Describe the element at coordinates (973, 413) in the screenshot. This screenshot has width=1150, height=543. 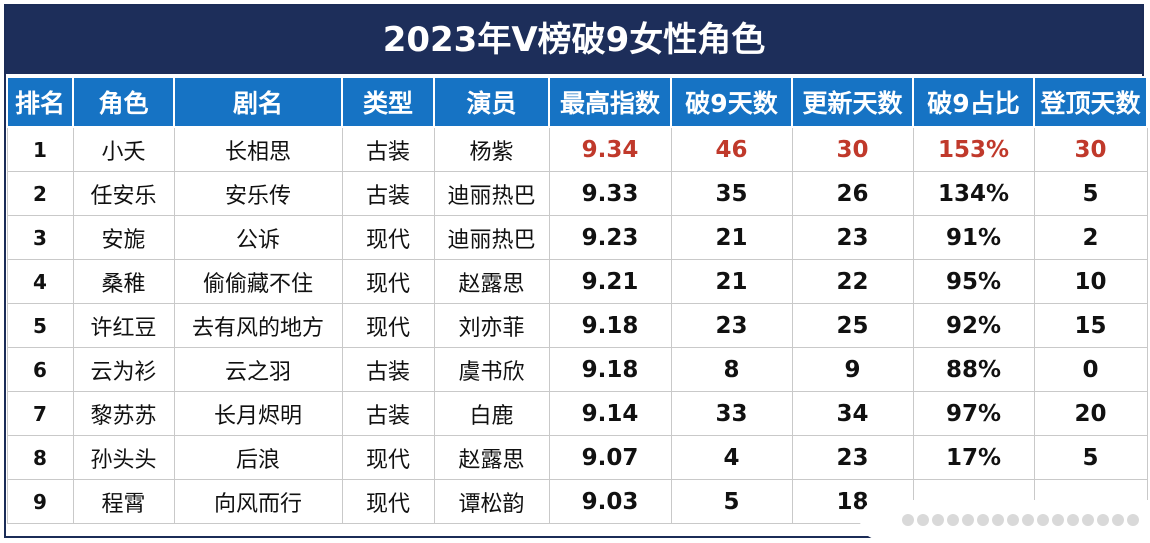
I see `cell-above-9-ratio: 97%` at that location.